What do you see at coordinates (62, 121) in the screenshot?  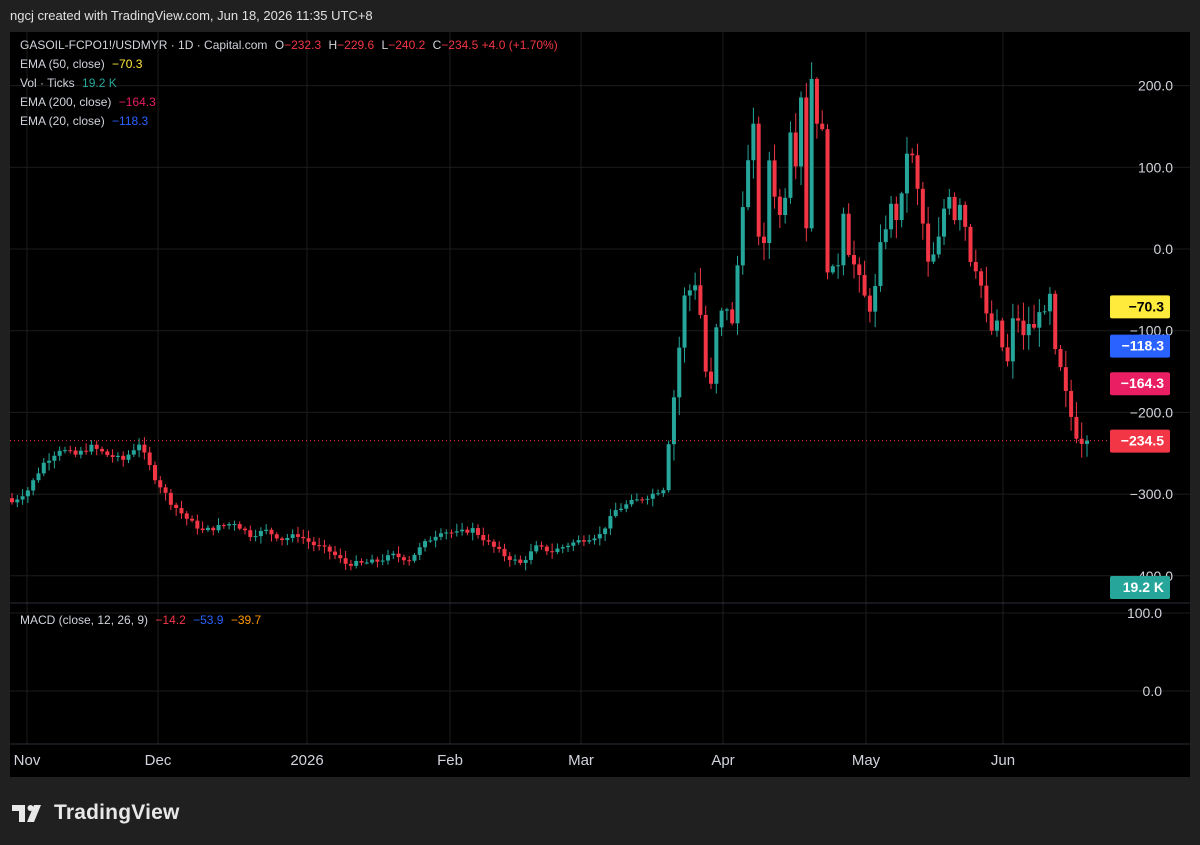 I see `ema20-label: EMA (20, close)` at bounding box center [62, 121].